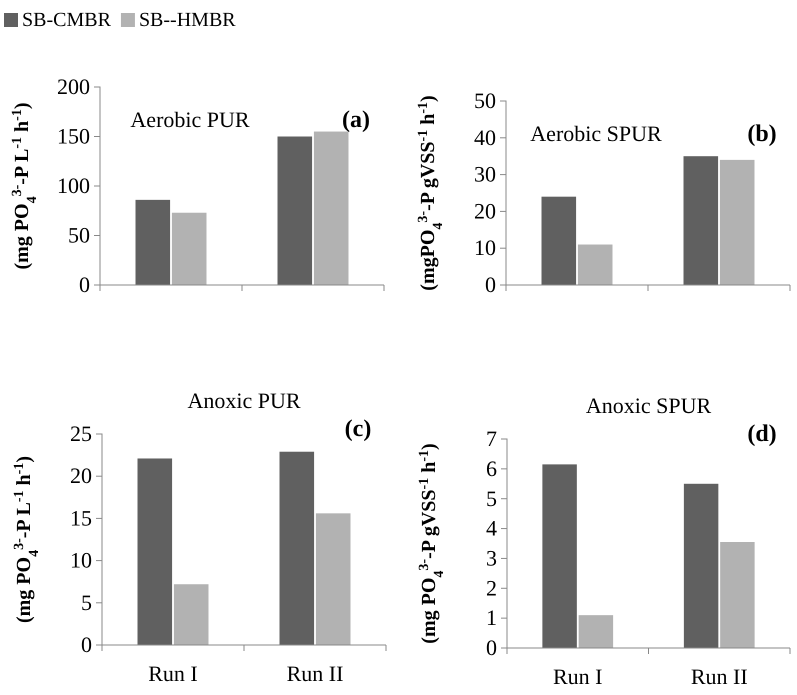 The height and width of the screenshot is (695, 797). Describe the element at coordinates (358, 429) in the screenshot. I see `annotation: (c)` at that location.